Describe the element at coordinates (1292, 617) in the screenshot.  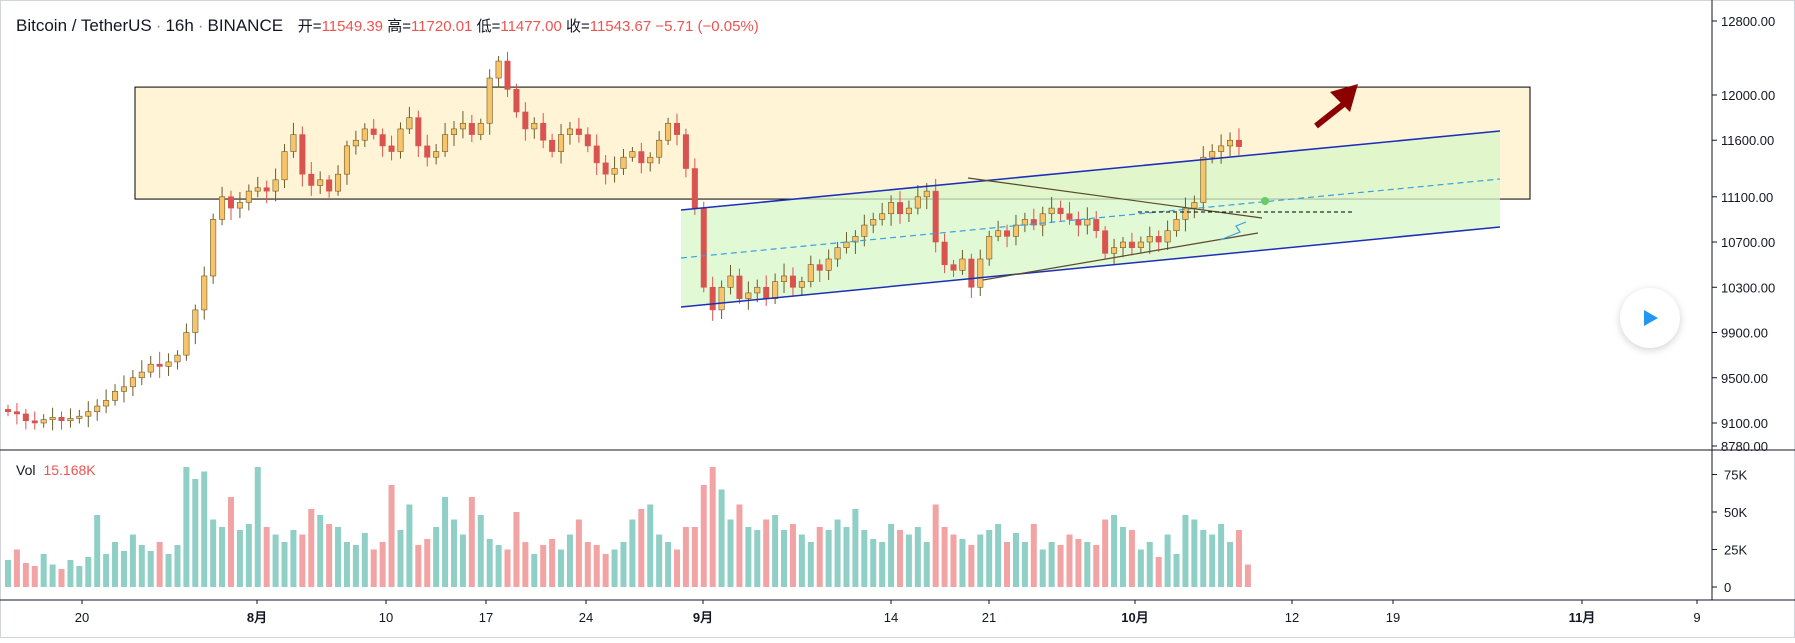
I see `time-tick-label: 12` at that location.